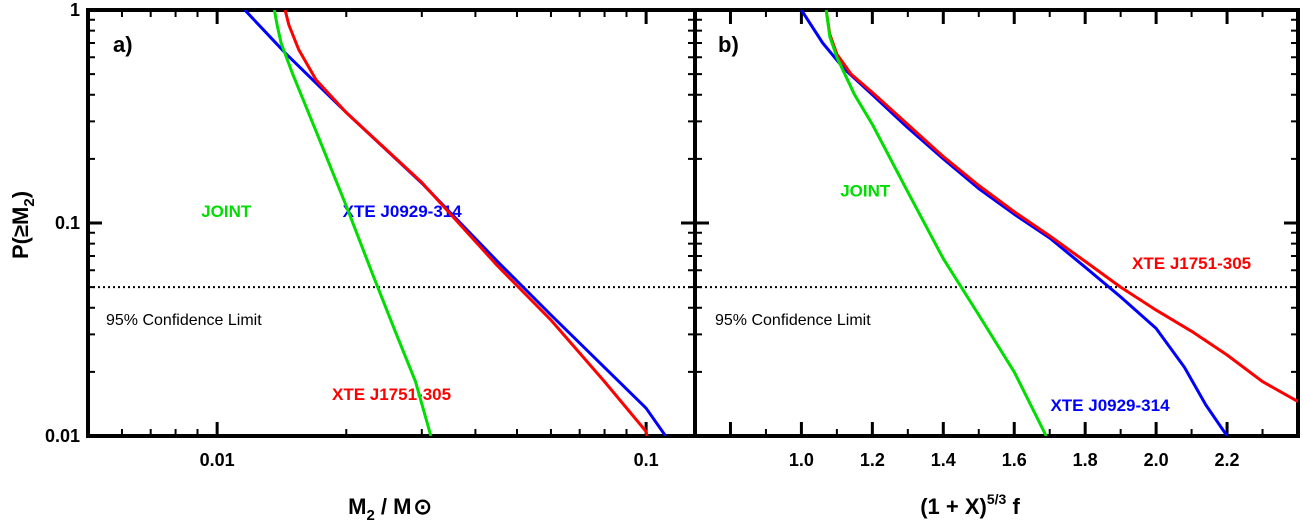 This screenshot has height=529, width=1303. I want to click on svg-text: P(≥M2), so click(23, 225).